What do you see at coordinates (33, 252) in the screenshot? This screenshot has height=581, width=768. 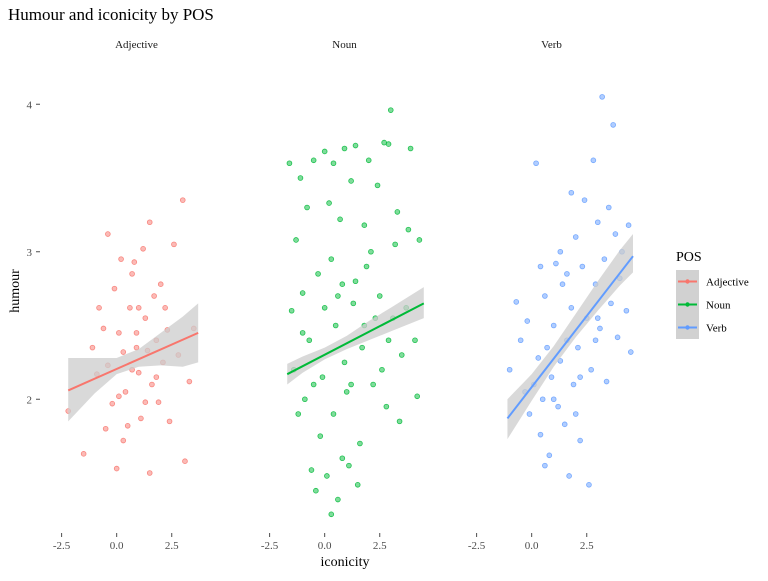 I see `y-axis: 2 3 4` at bounding box center [33, 252].